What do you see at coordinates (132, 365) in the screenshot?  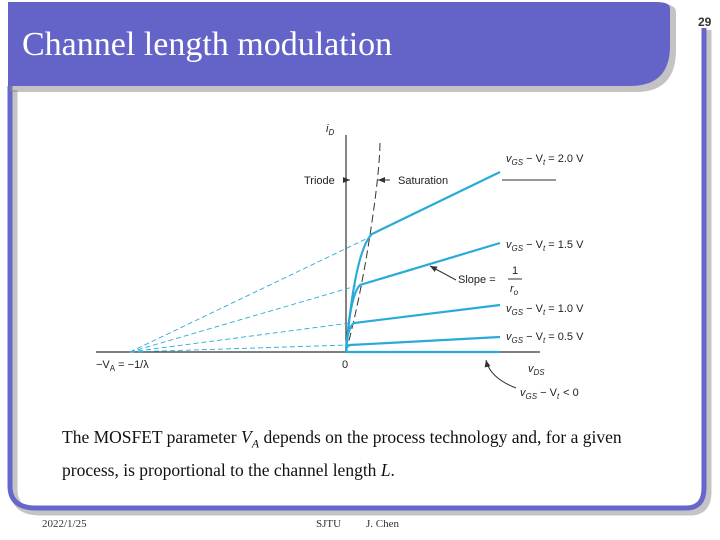 I see `intercept-rest: = −1/λ` at bounding box center [132, 365].